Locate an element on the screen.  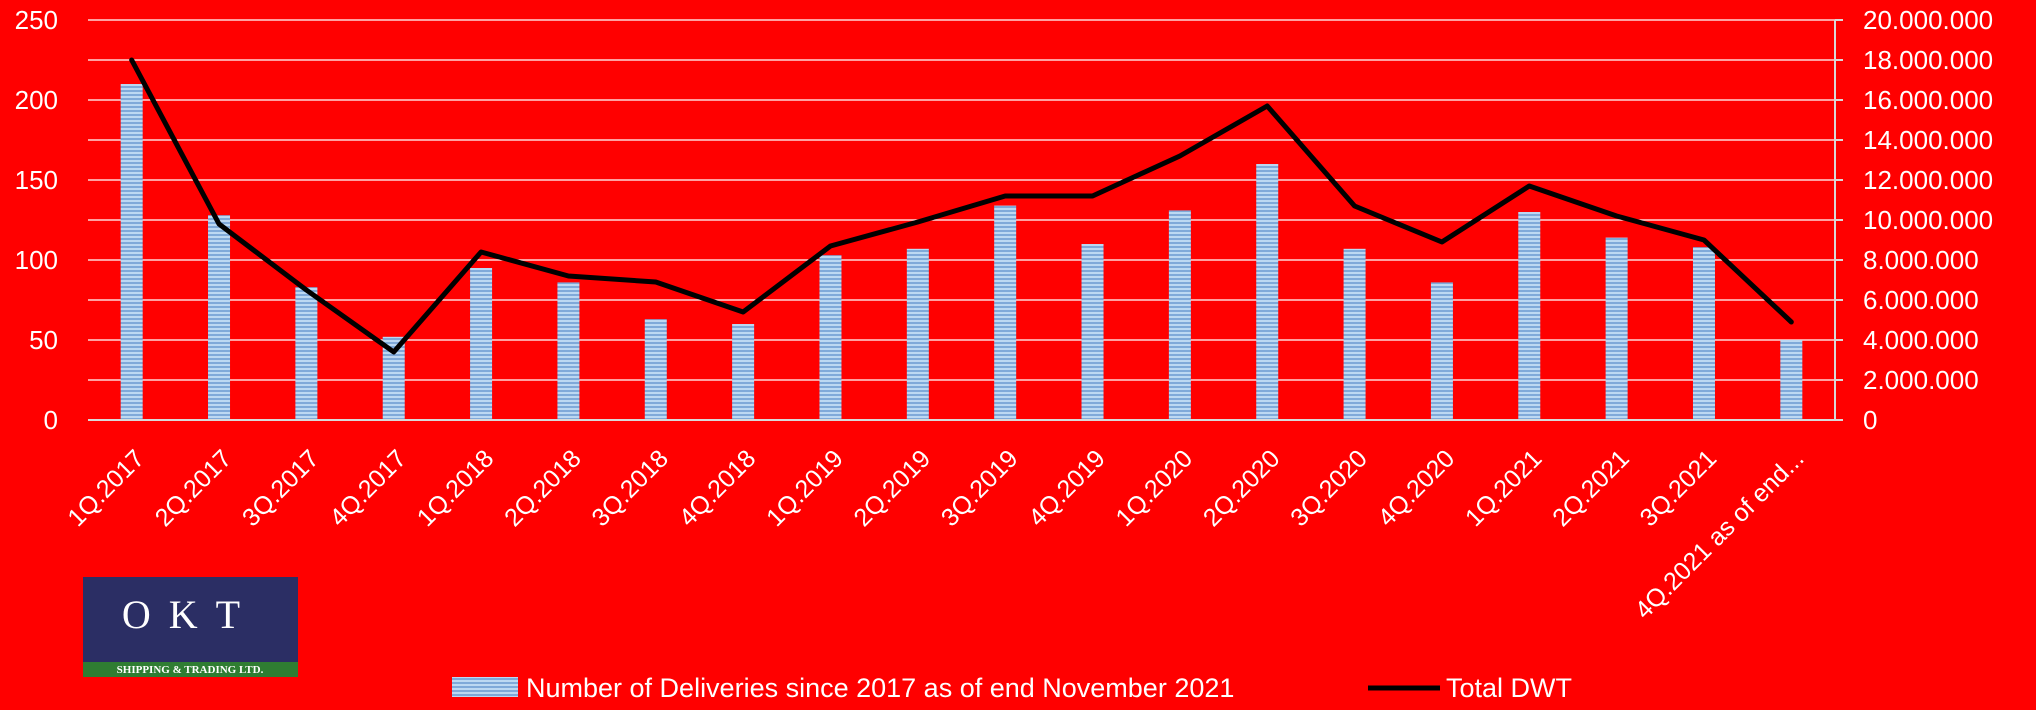
left-axis-tick-label: 100 is located at coordinates (36, 260).